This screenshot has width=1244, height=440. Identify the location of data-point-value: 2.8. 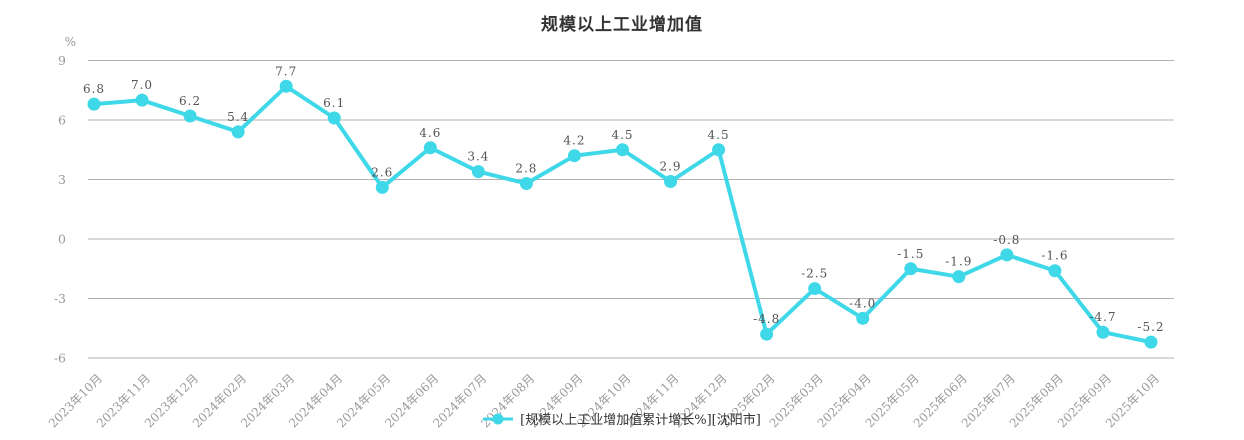
(526, 168).